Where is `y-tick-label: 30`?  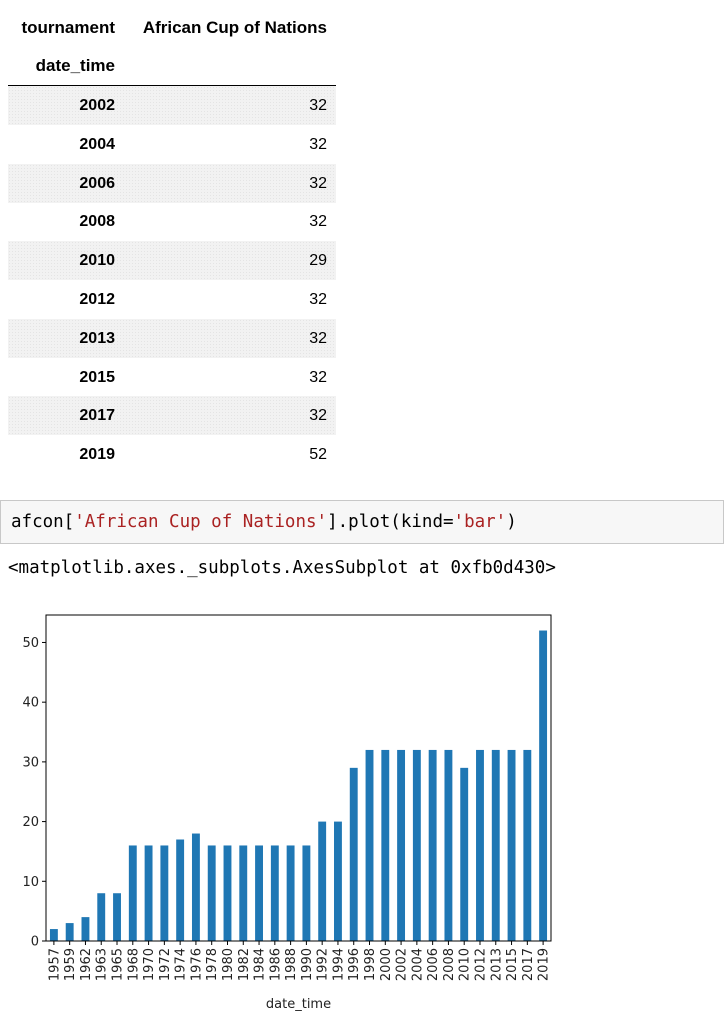 y-tick-label: 30 is located at coordinates (30, 762).